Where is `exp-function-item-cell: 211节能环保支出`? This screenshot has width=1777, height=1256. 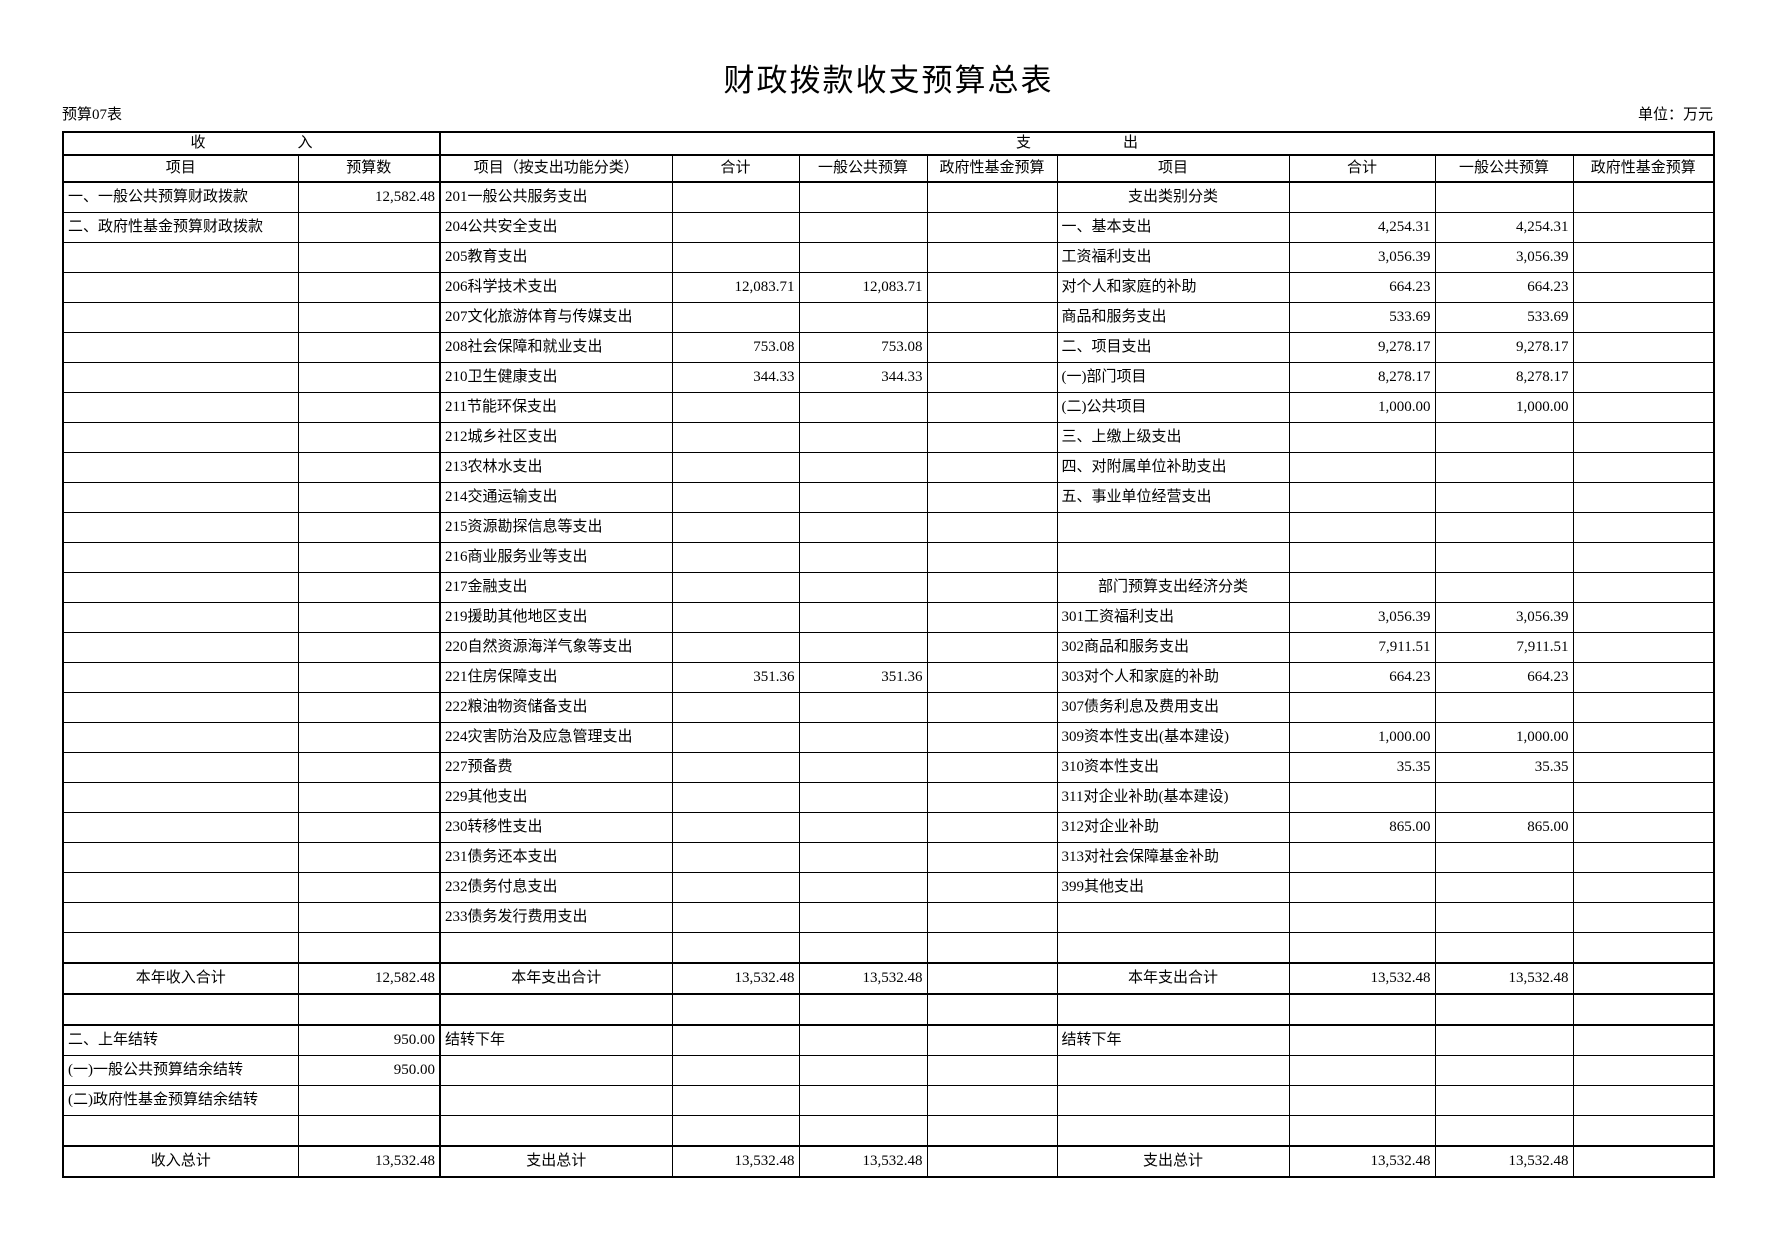
exp-function-item-cell: 211节能环保支出 is located at coordinates (556, 407).